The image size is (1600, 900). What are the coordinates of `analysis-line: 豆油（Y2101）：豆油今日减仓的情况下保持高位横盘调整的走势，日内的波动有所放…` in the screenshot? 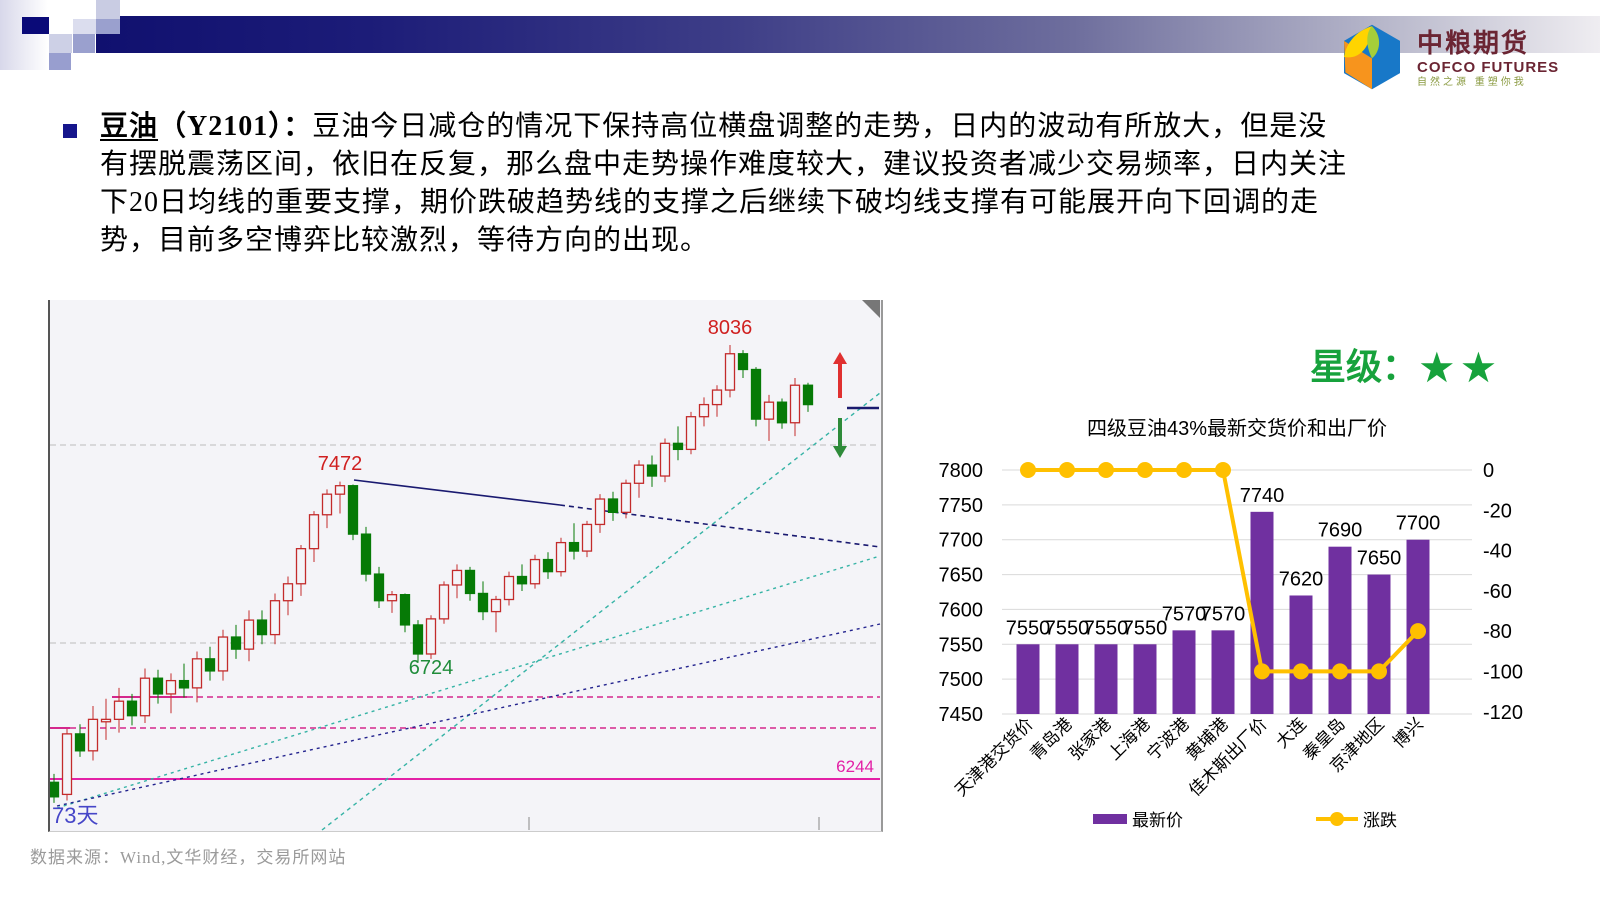 It's located at (714, 126).